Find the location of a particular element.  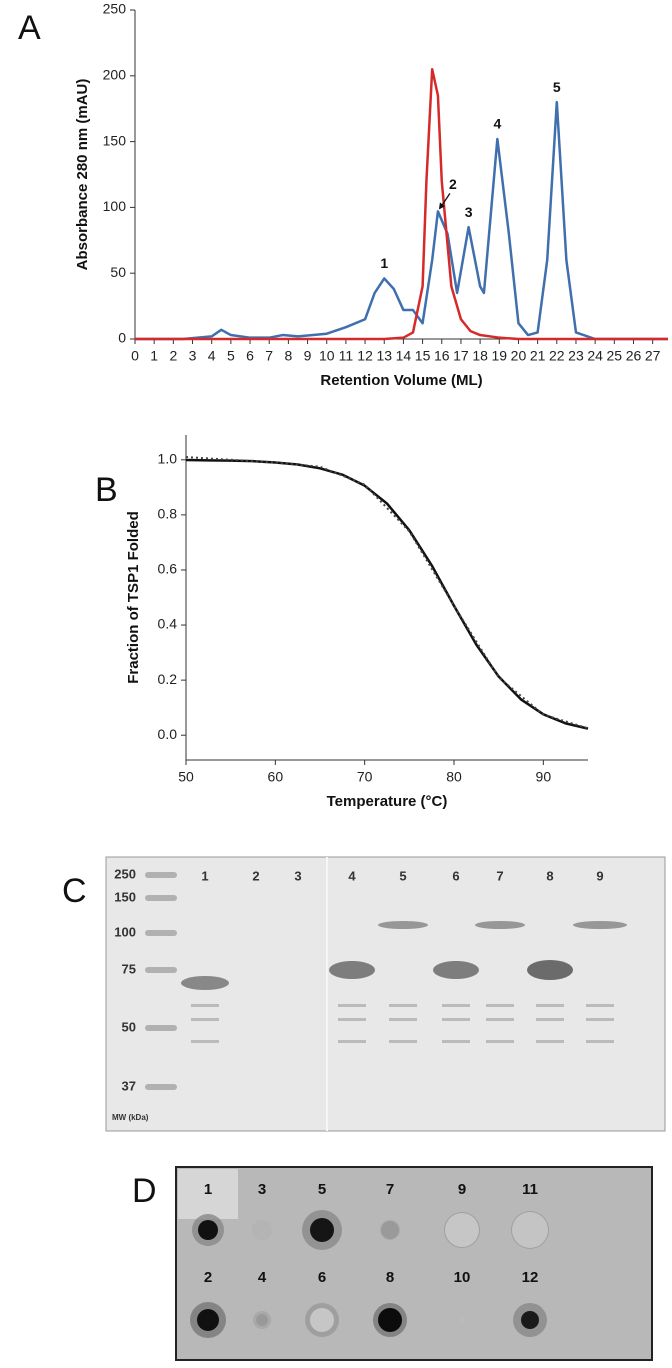

y-tick-label: 0.8 is located at coordinates (168, 514).